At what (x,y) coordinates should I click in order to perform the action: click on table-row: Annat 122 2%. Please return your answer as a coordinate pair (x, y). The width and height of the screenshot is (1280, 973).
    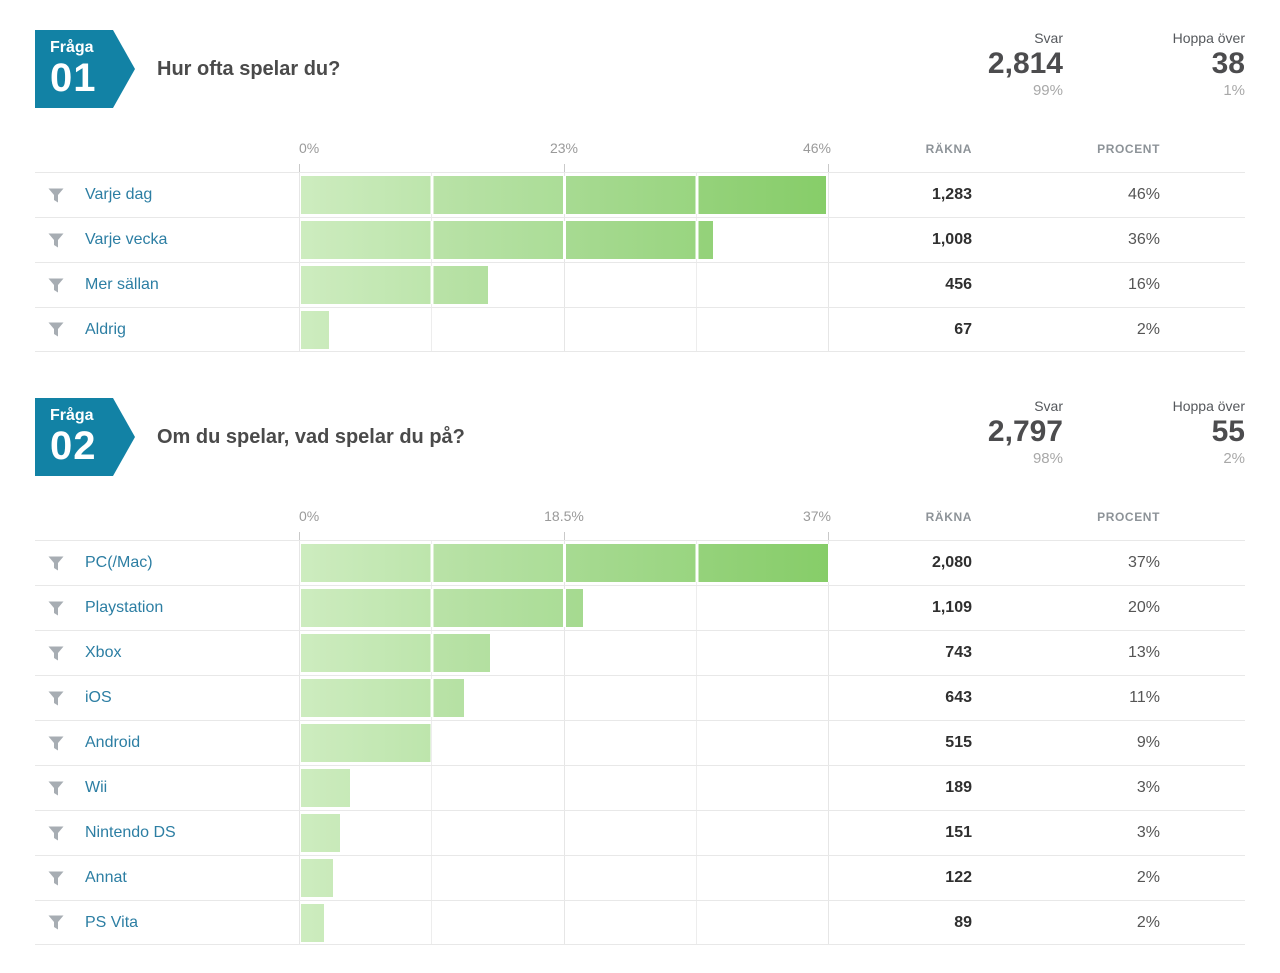
    Looking at the image, I should click on (640, 877).